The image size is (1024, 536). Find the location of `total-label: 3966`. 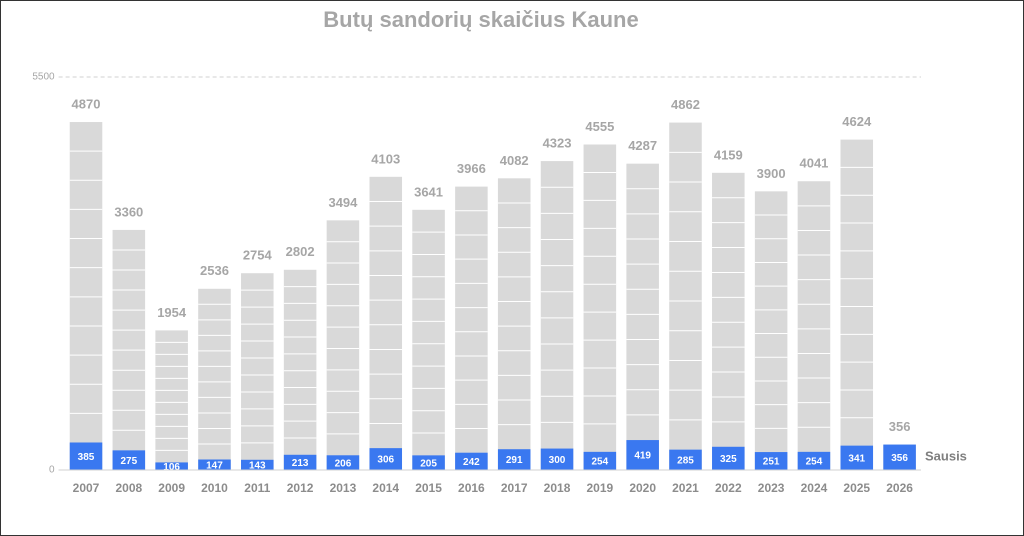

total-label: 3966 is located at coordinates (471, 168).